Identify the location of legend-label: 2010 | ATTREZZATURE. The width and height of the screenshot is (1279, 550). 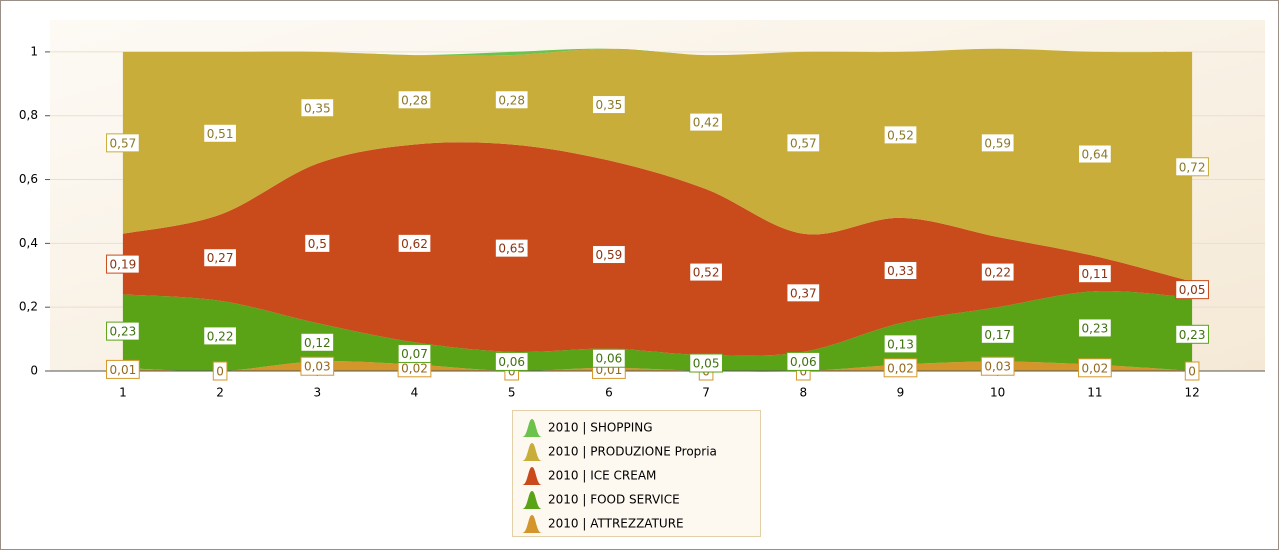
(616, 524).